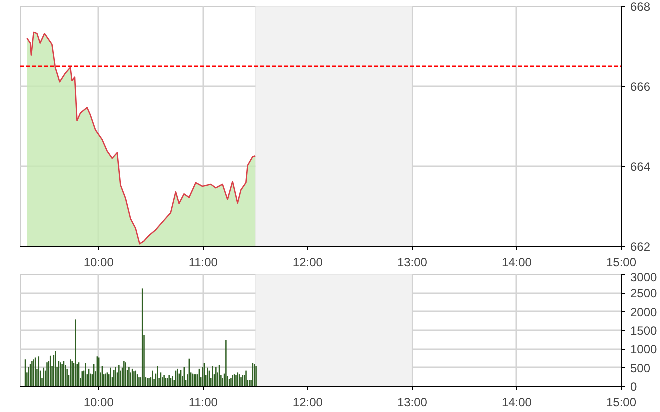  Describe the element at coordinates (644, 293) in the screenshot. I see `y-tick-label: 2500` at that location.